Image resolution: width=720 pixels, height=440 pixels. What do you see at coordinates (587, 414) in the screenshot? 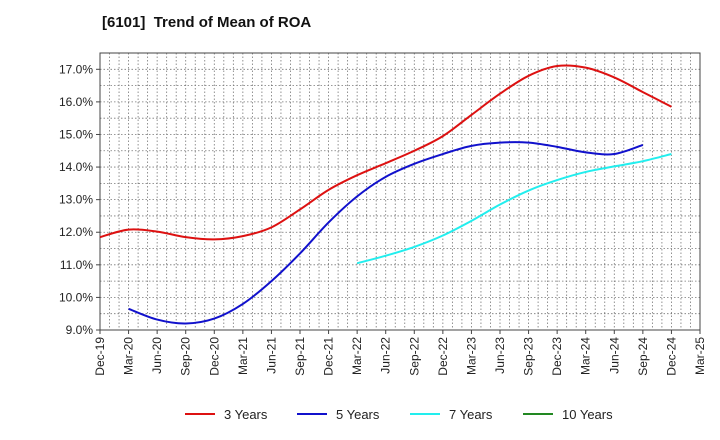
I see `legend-label-10-years: 10 Years` at bounding box center [587, 414].